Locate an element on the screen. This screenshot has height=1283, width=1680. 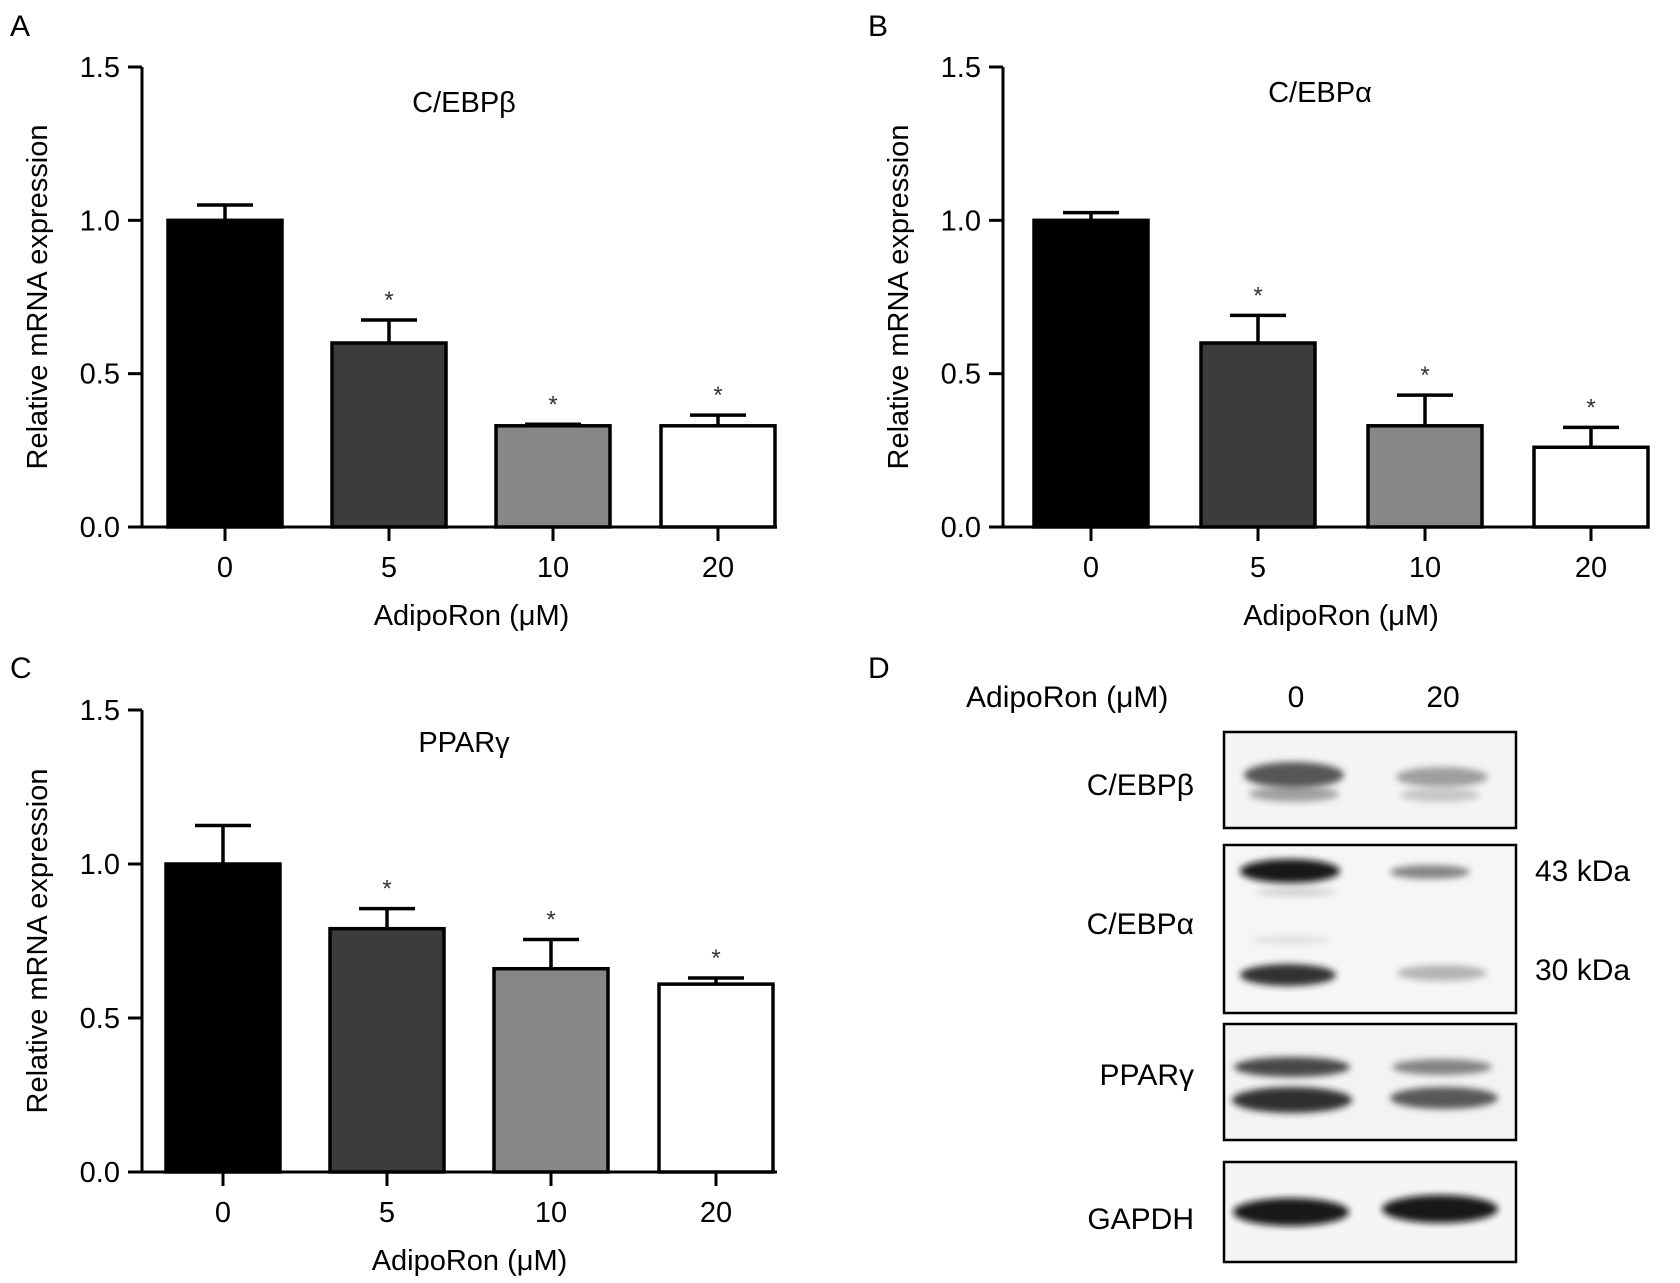
blot-lane-label-0: 0 is located at coordinates (1296, 697).